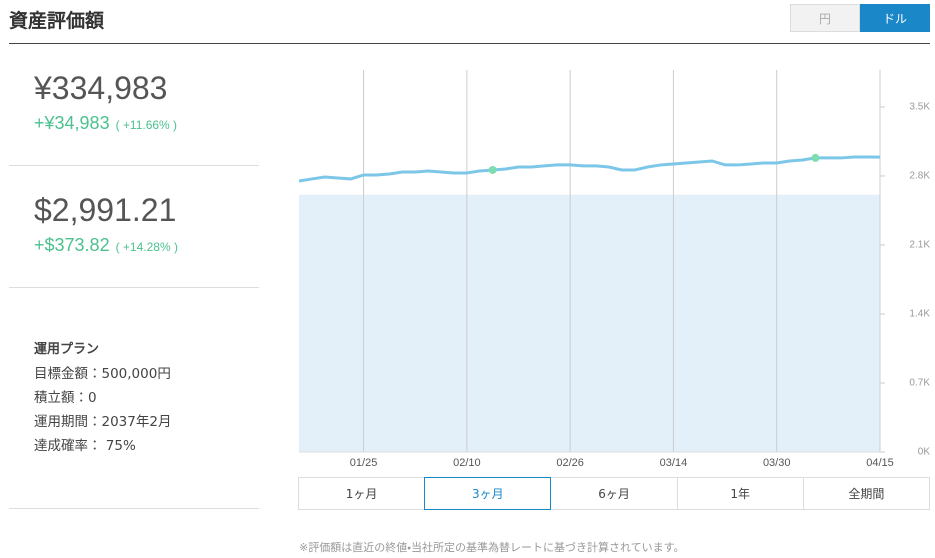 The height and width of the screenshot is (558, 935). What do you see at coordinates (105, 210) in the screenshot?
I see `usd-value: $2,991.21` at bounding box center [105, 210].